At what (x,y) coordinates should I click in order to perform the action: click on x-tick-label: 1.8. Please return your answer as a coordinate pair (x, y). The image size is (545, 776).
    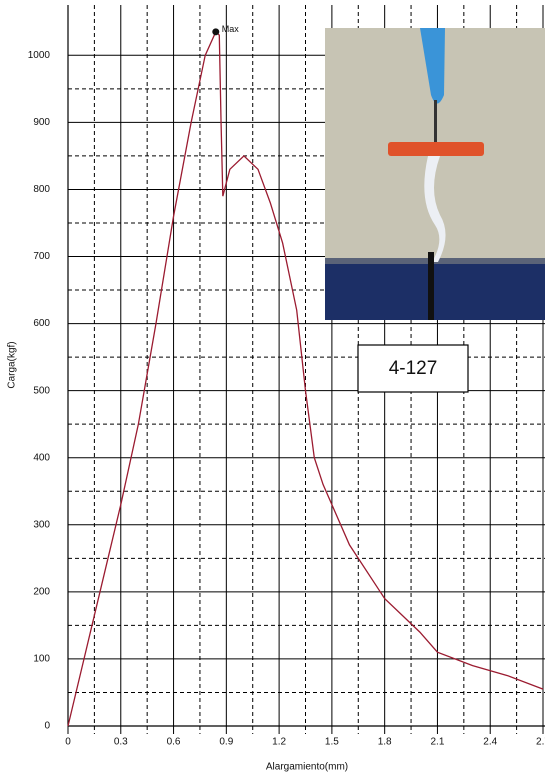
    Looking at the image, I should click on (385, 742).